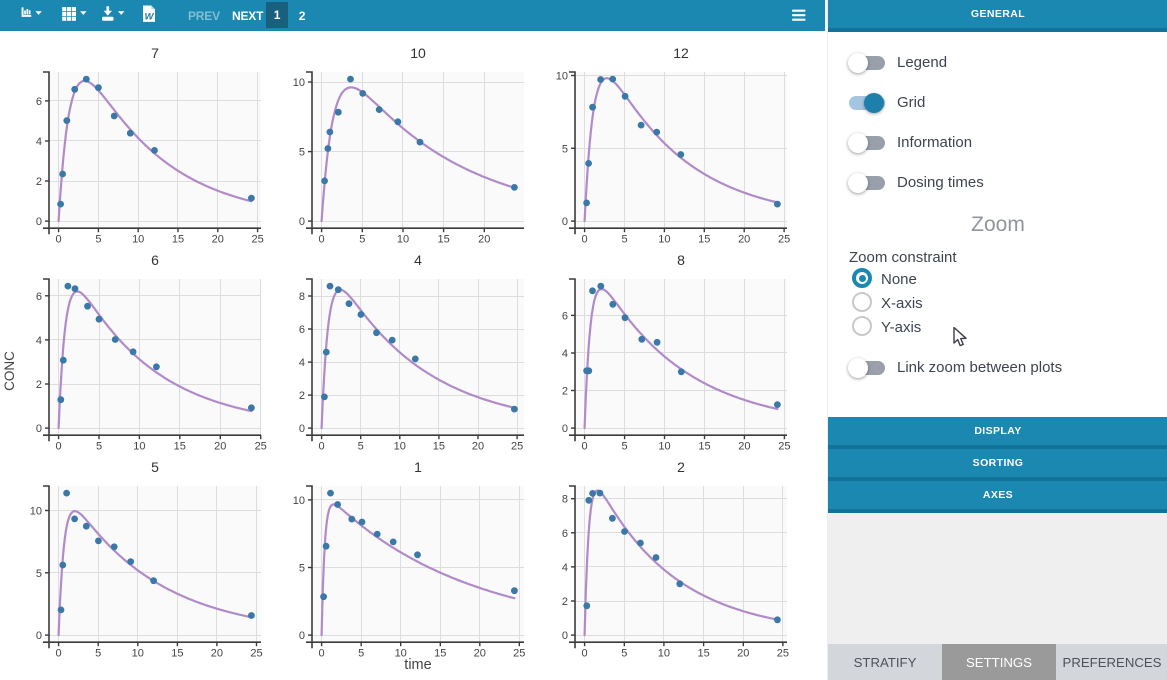  I want to click on svg-text: 7, so click(155, 53).